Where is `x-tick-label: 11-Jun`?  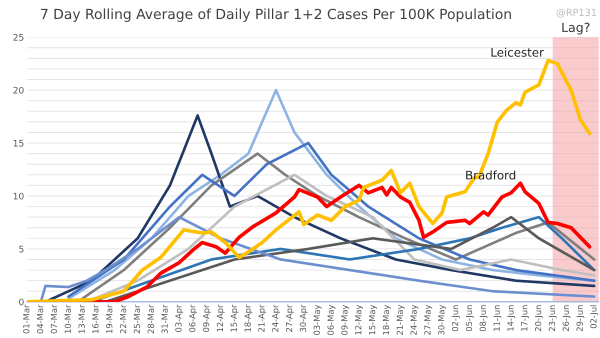 x-tick-label: 11-Jun is located at coordinates (498, 318).